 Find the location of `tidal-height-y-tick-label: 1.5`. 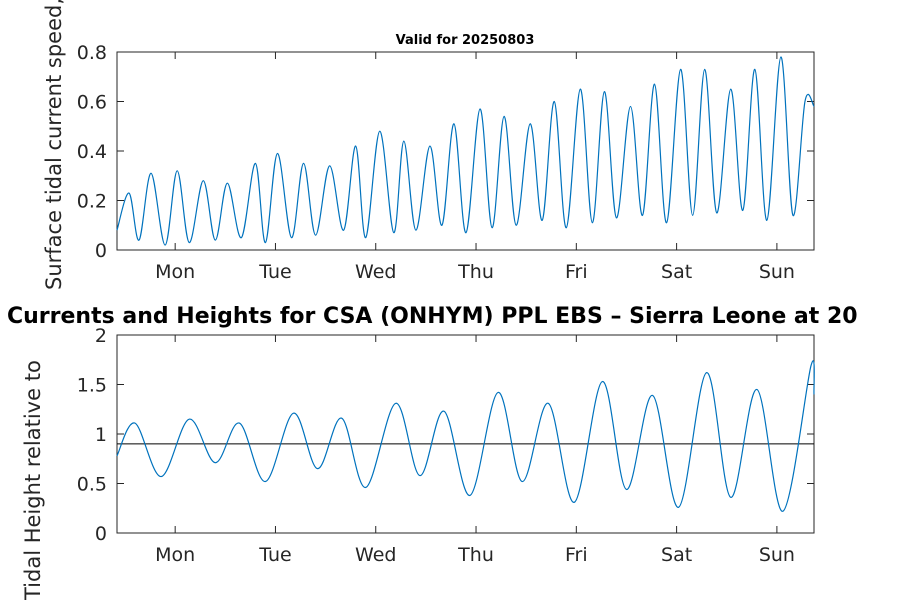

tidal-height-y-tick-label: 1.5 is located at coordinates (92, 386).